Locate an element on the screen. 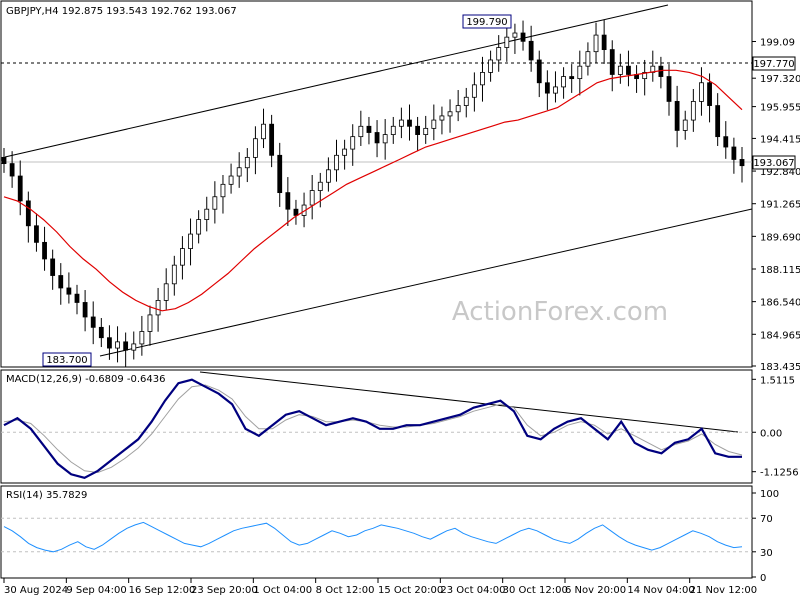 This screenshot has width=800, height=604. rsi-axis: 100 70 30 0 is located at coordinates (765, 536).